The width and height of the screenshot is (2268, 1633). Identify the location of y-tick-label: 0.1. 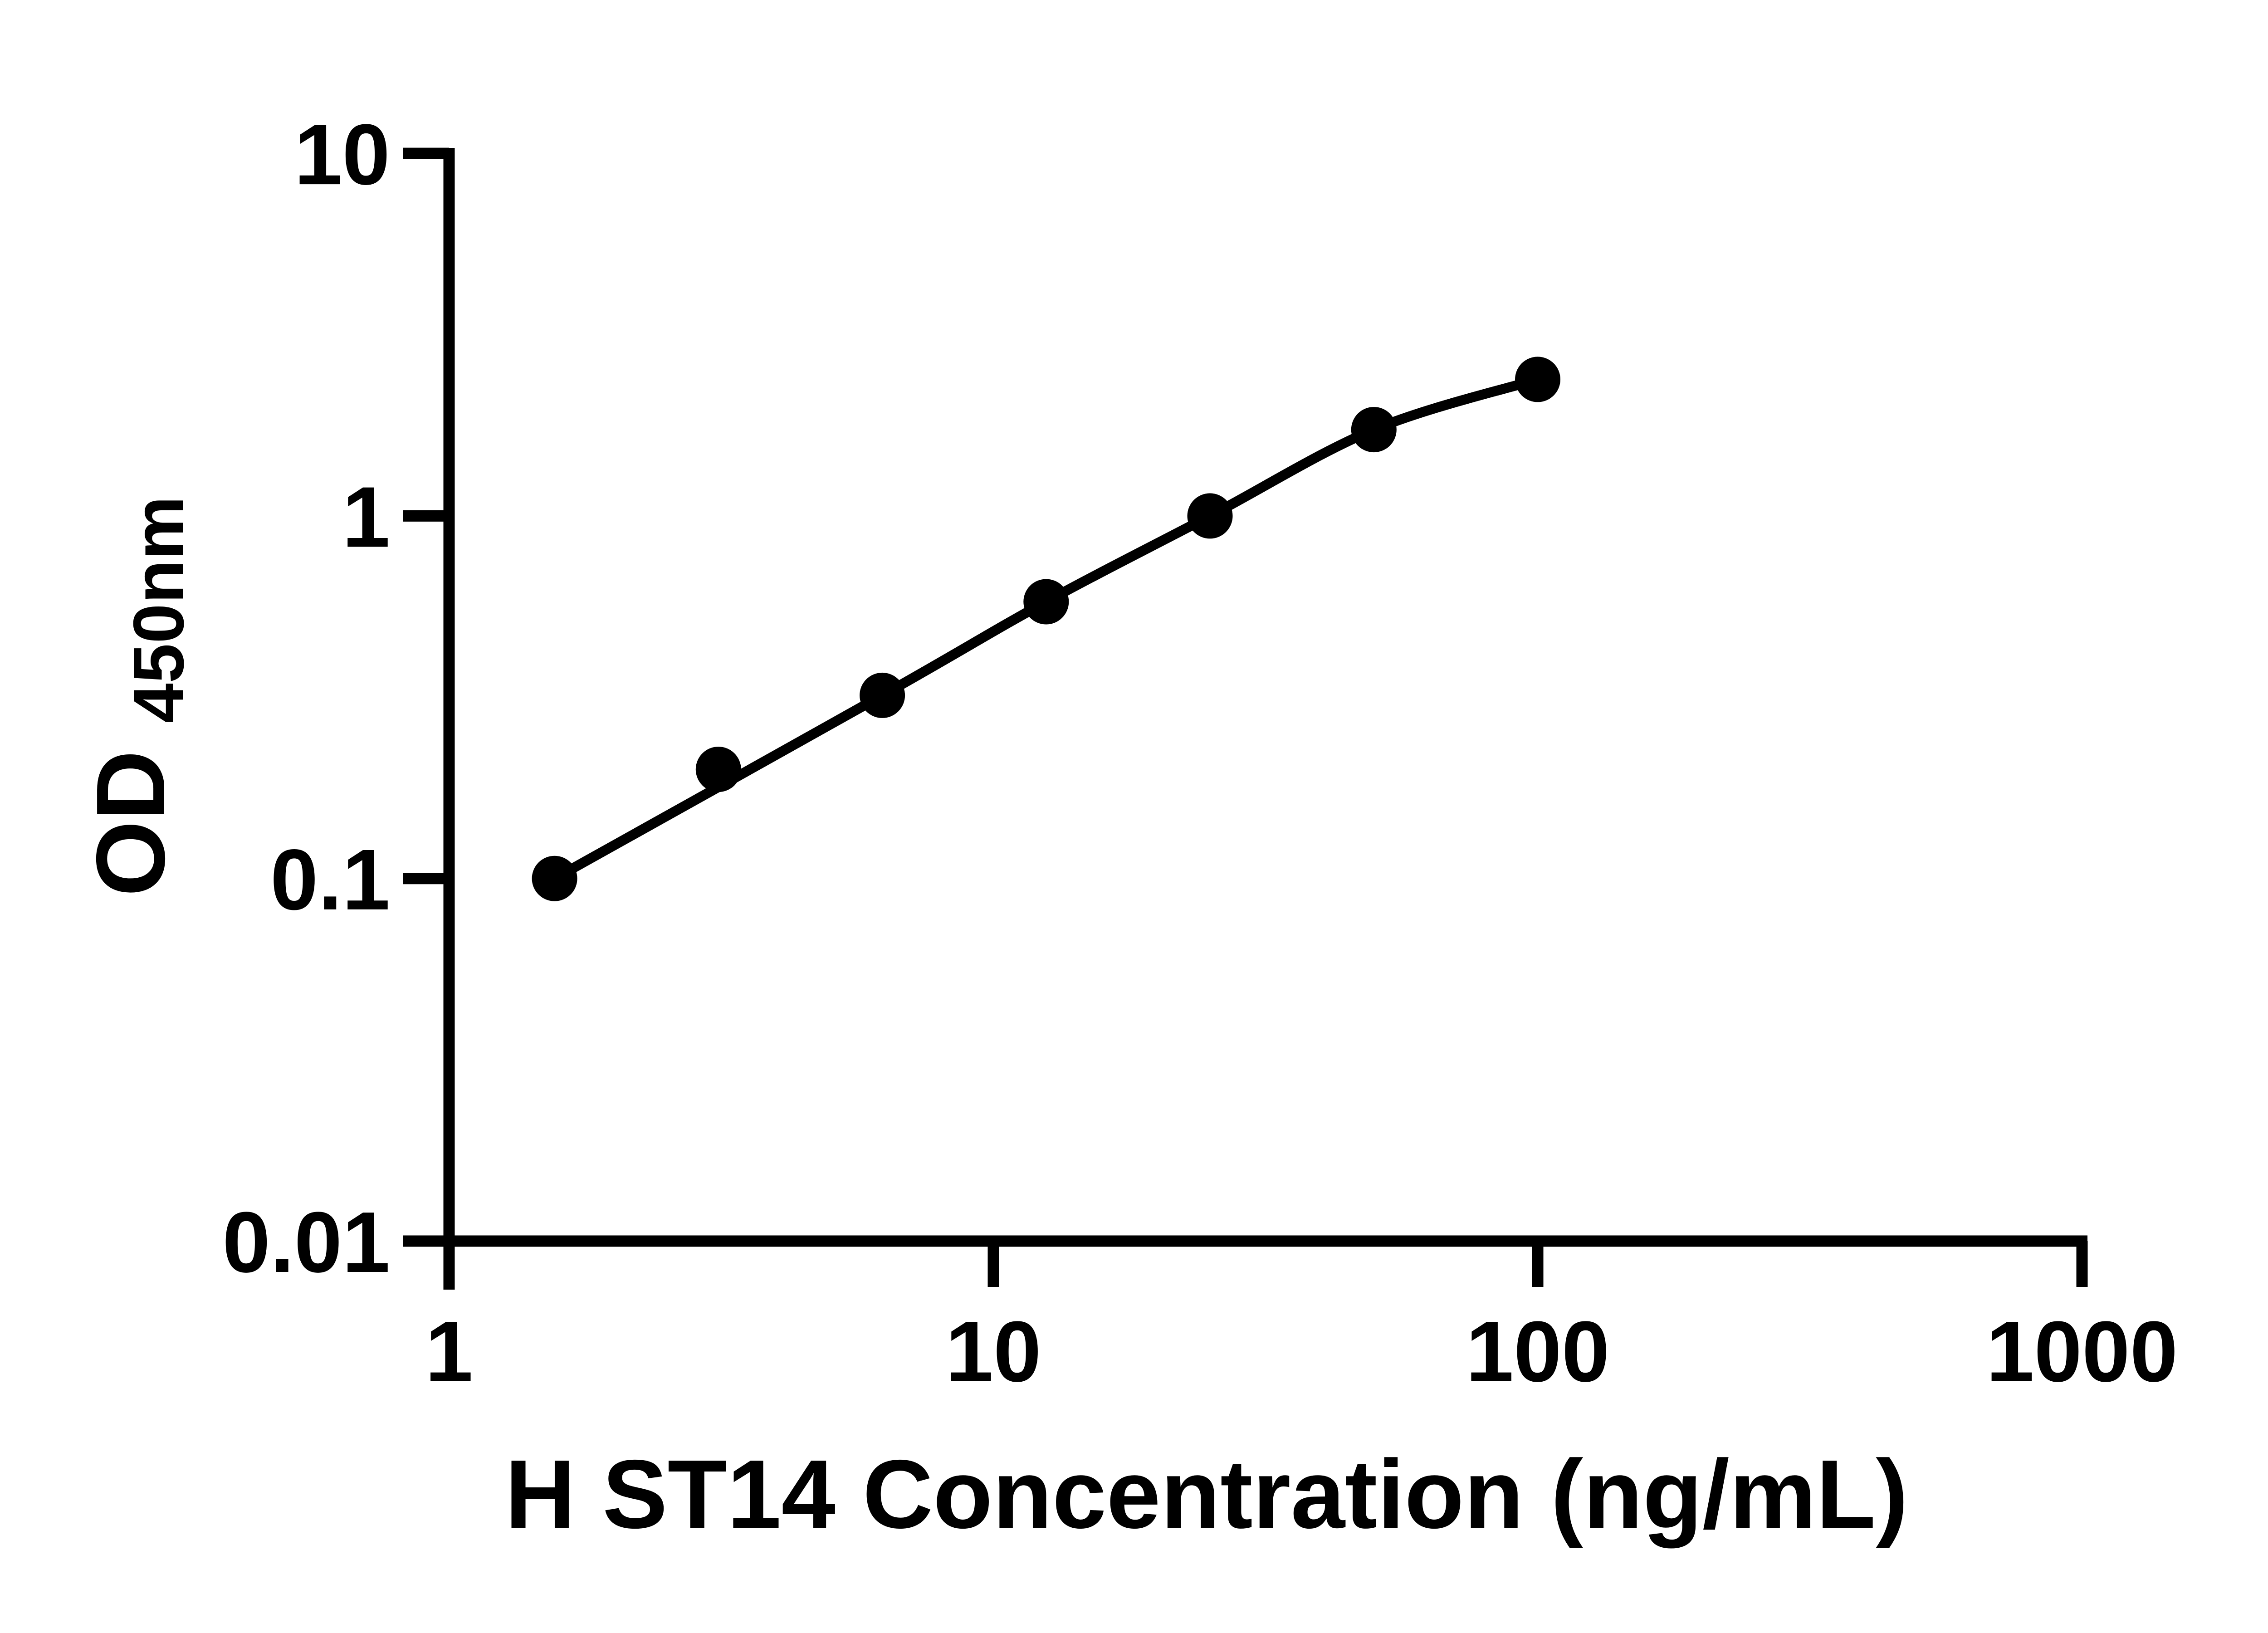
(330, 880).